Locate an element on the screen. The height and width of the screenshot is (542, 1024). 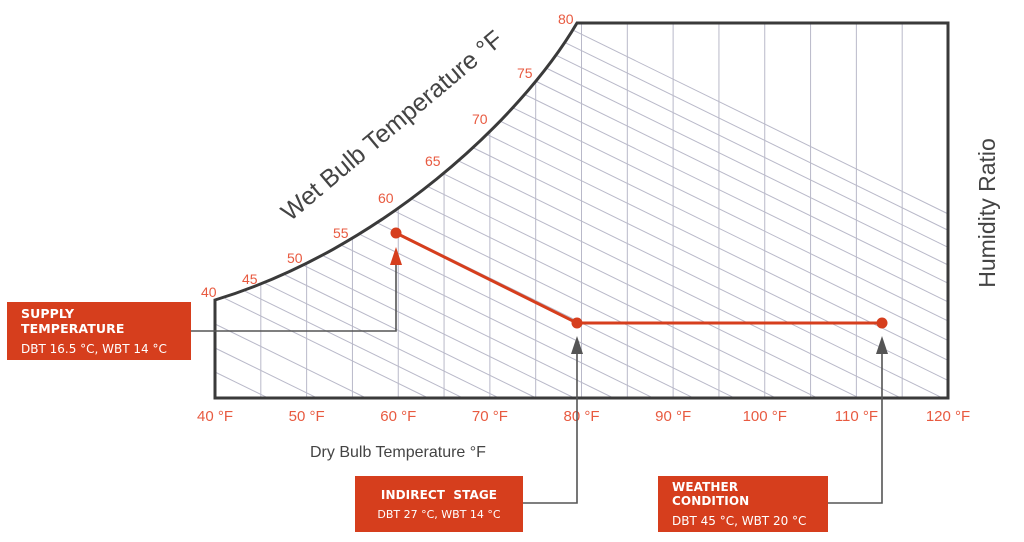
supply-callout-title: SUPPLY TEMPERATURE is located at coordinates (73, 321).